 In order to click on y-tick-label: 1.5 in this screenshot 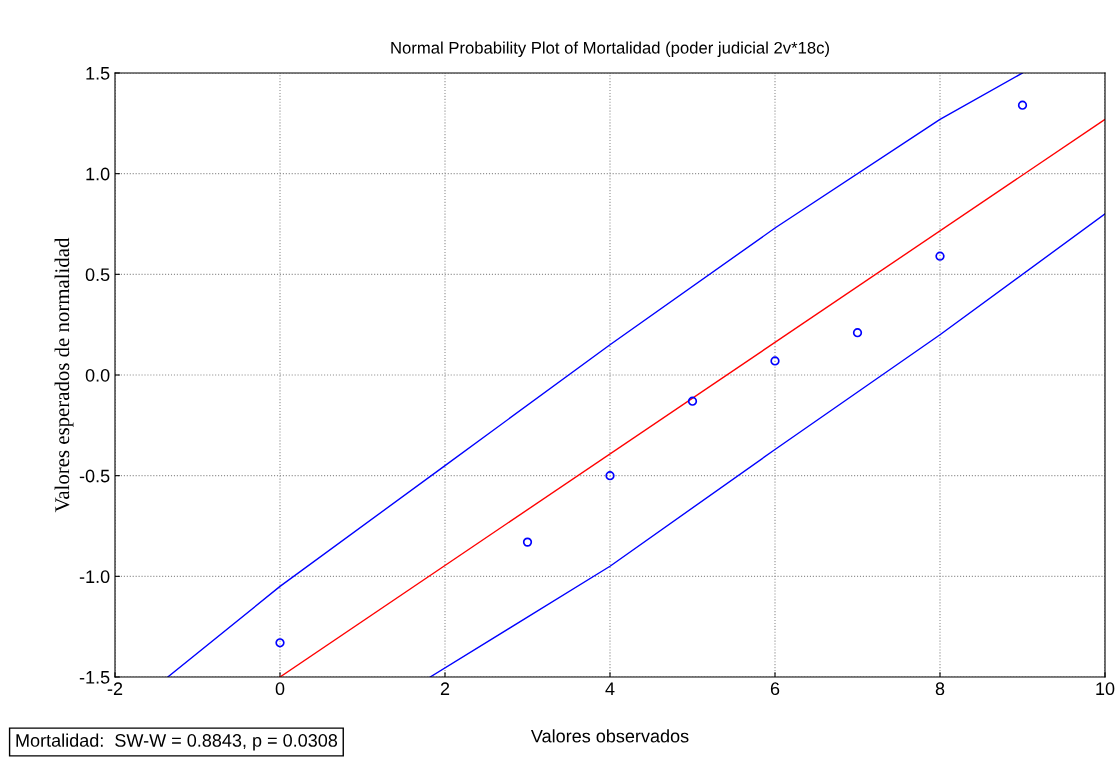, I will do `click(98, 73)`.